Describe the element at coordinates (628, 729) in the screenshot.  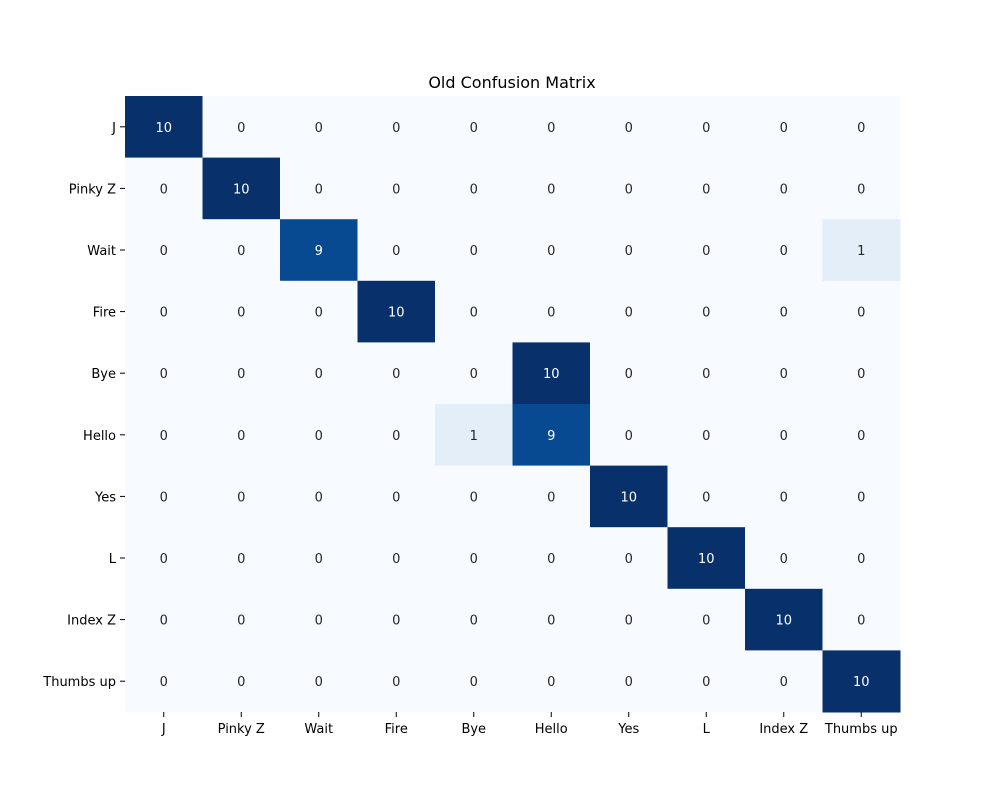
I see `x-tick-label: Yes` at that location.